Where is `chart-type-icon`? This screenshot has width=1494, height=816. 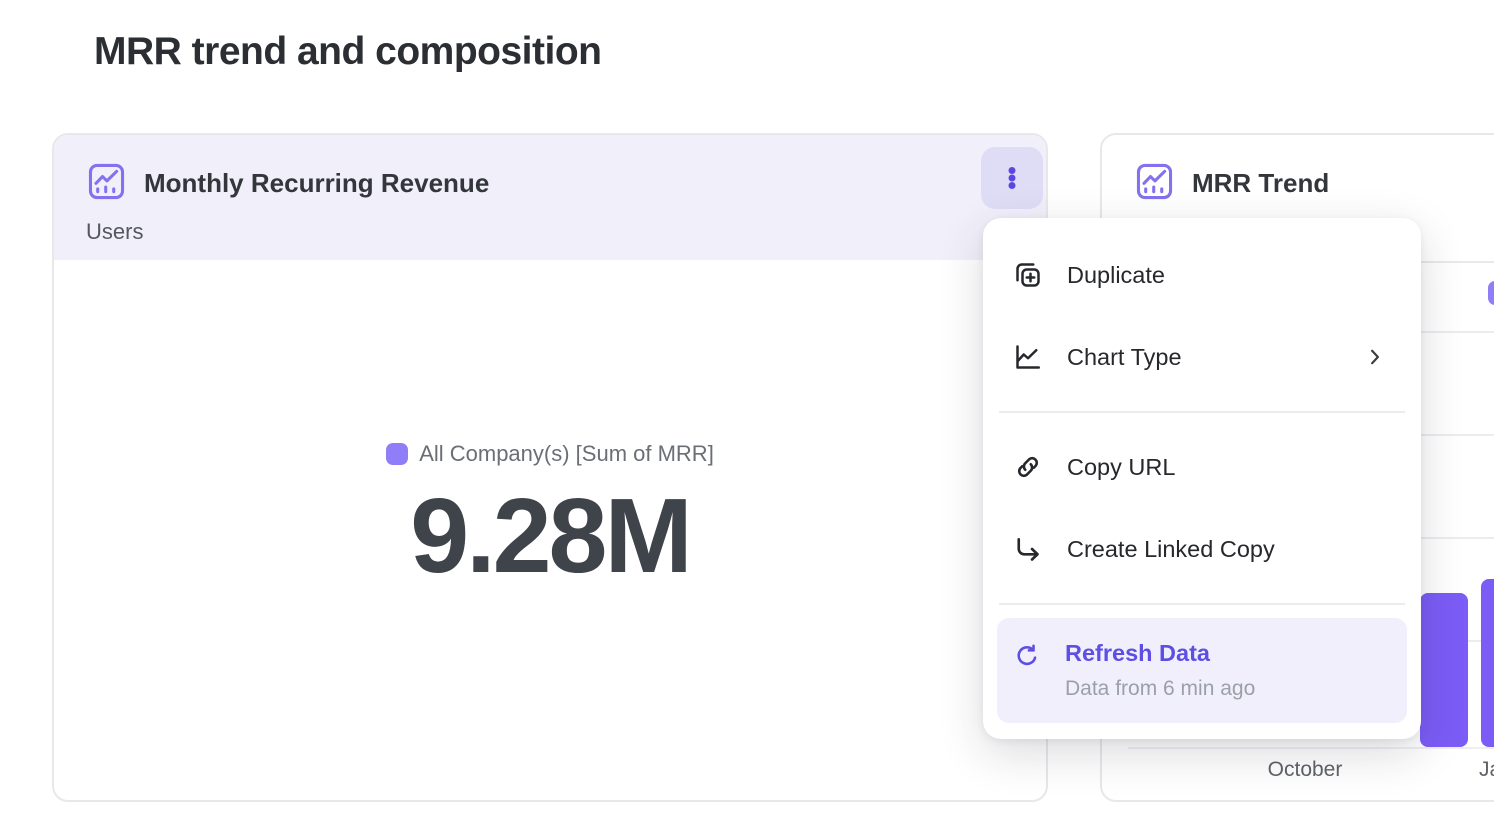 chart-type-icon is located at coordinates (1028, 357).